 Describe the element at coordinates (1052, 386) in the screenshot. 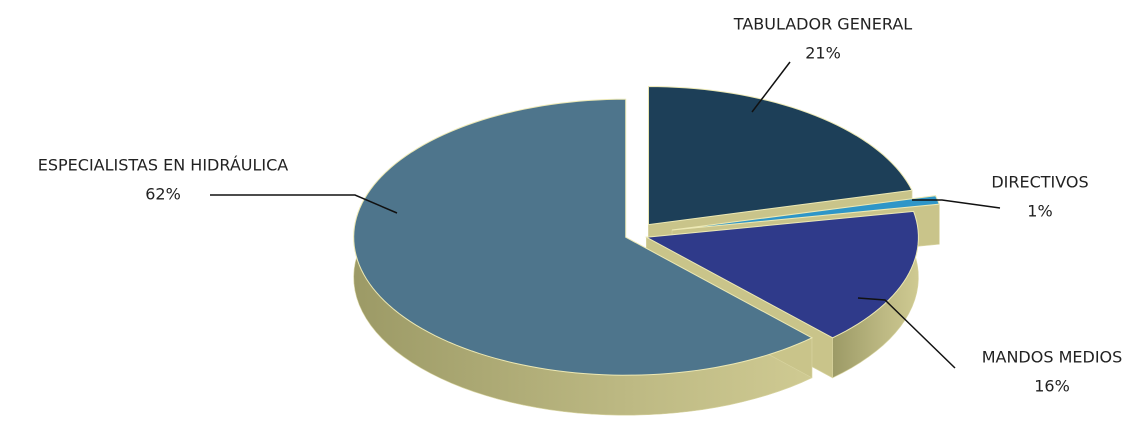

I see `slice-value-label: 16%` at that location.